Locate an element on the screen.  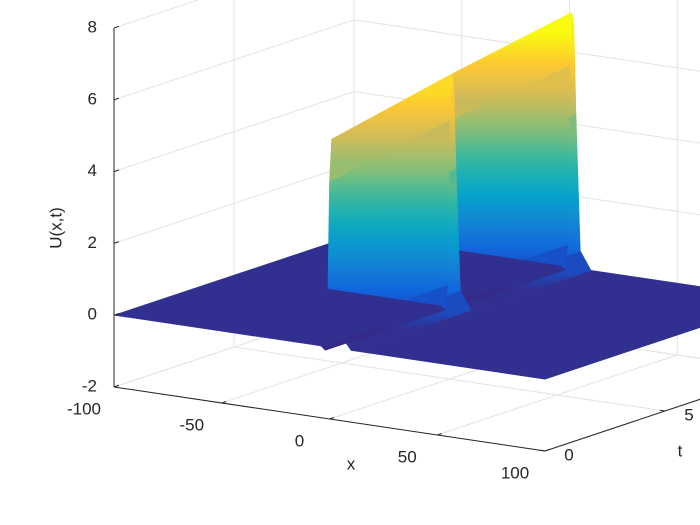
x-tick-label: 100 is located at coordinates (515, 472).